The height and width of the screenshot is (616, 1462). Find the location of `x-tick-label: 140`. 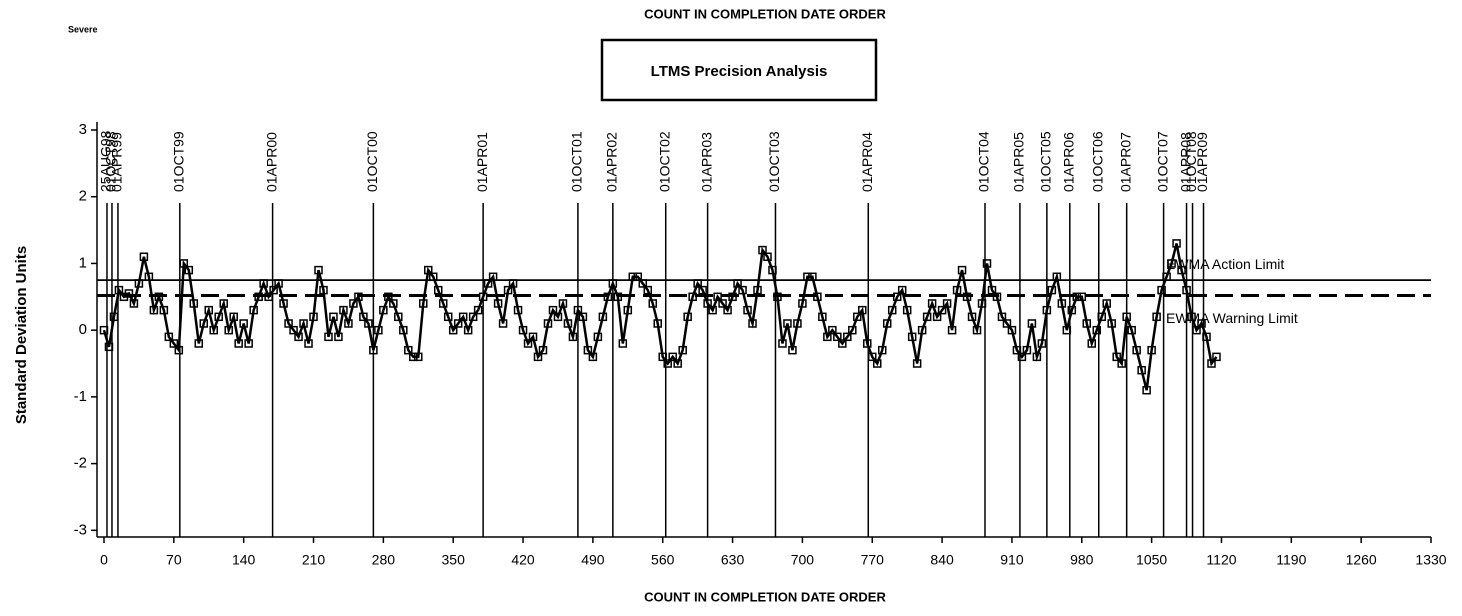

x-tick-label: 140 is located at coordinates (244, 560).